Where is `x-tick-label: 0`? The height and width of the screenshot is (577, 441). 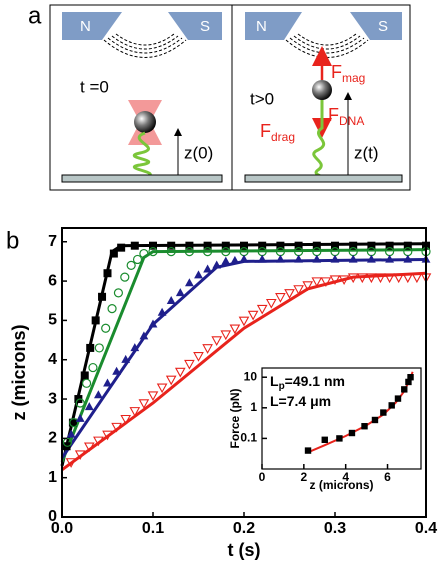
x-tick-label: 0 is located at coordinates (262, 477).